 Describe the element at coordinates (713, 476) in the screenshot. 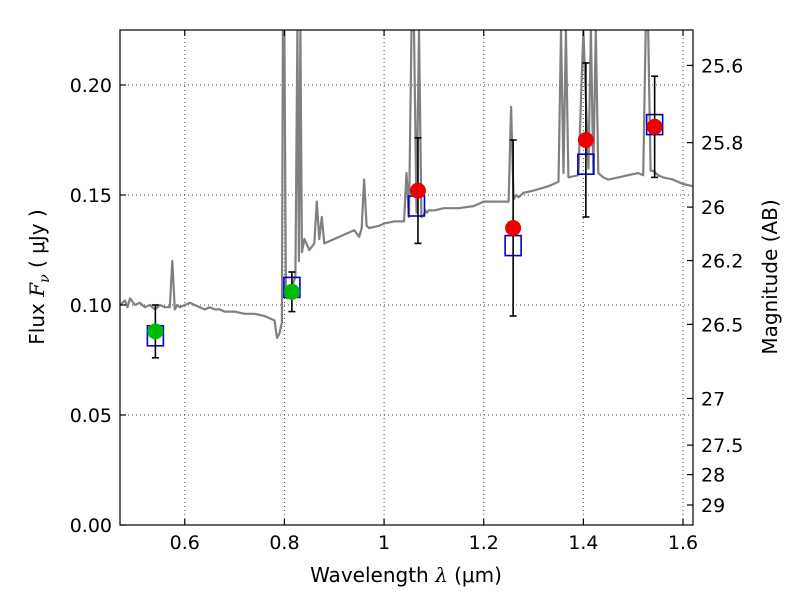

I see `y2-tick-label: 28` at that location.